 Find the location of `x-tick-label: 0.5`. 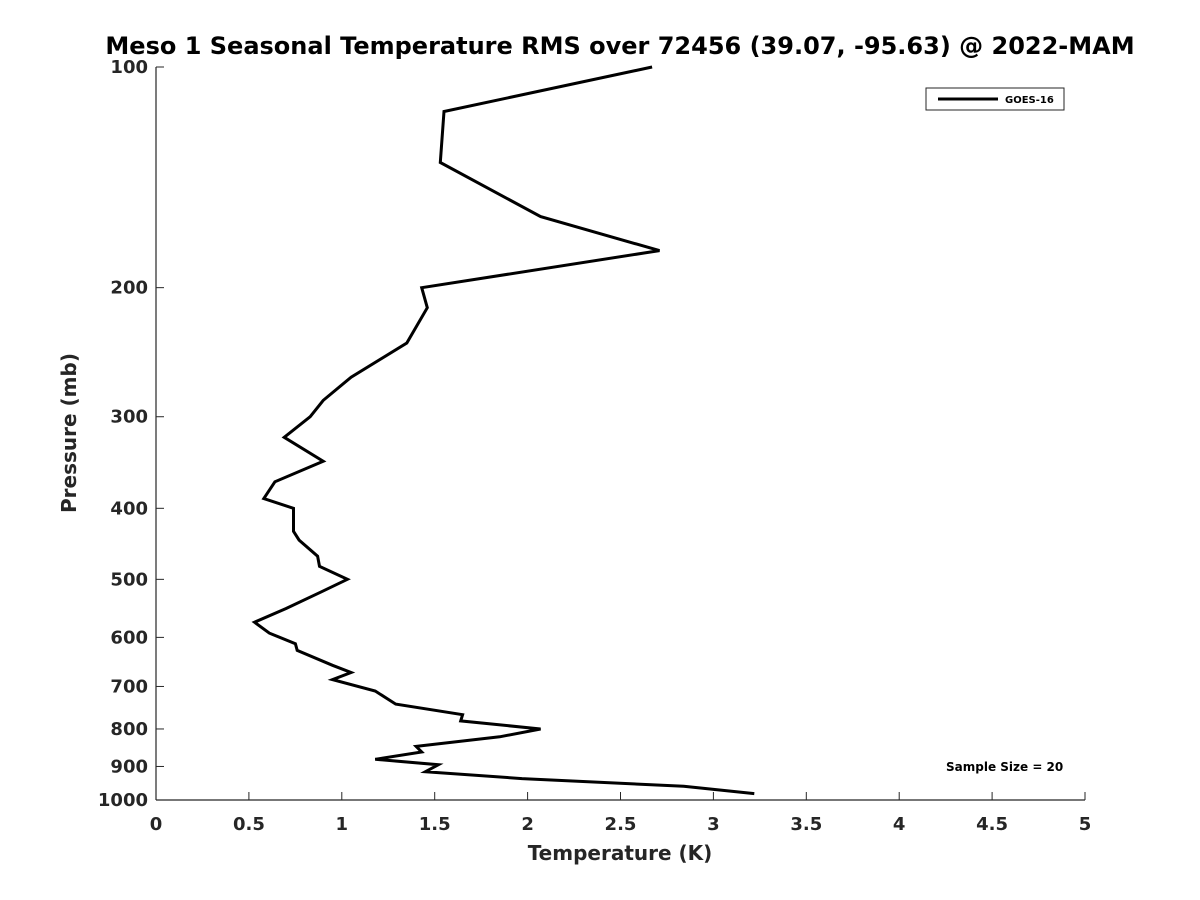

x-tick-label: 0.5 is located at coordinates (249, 824).